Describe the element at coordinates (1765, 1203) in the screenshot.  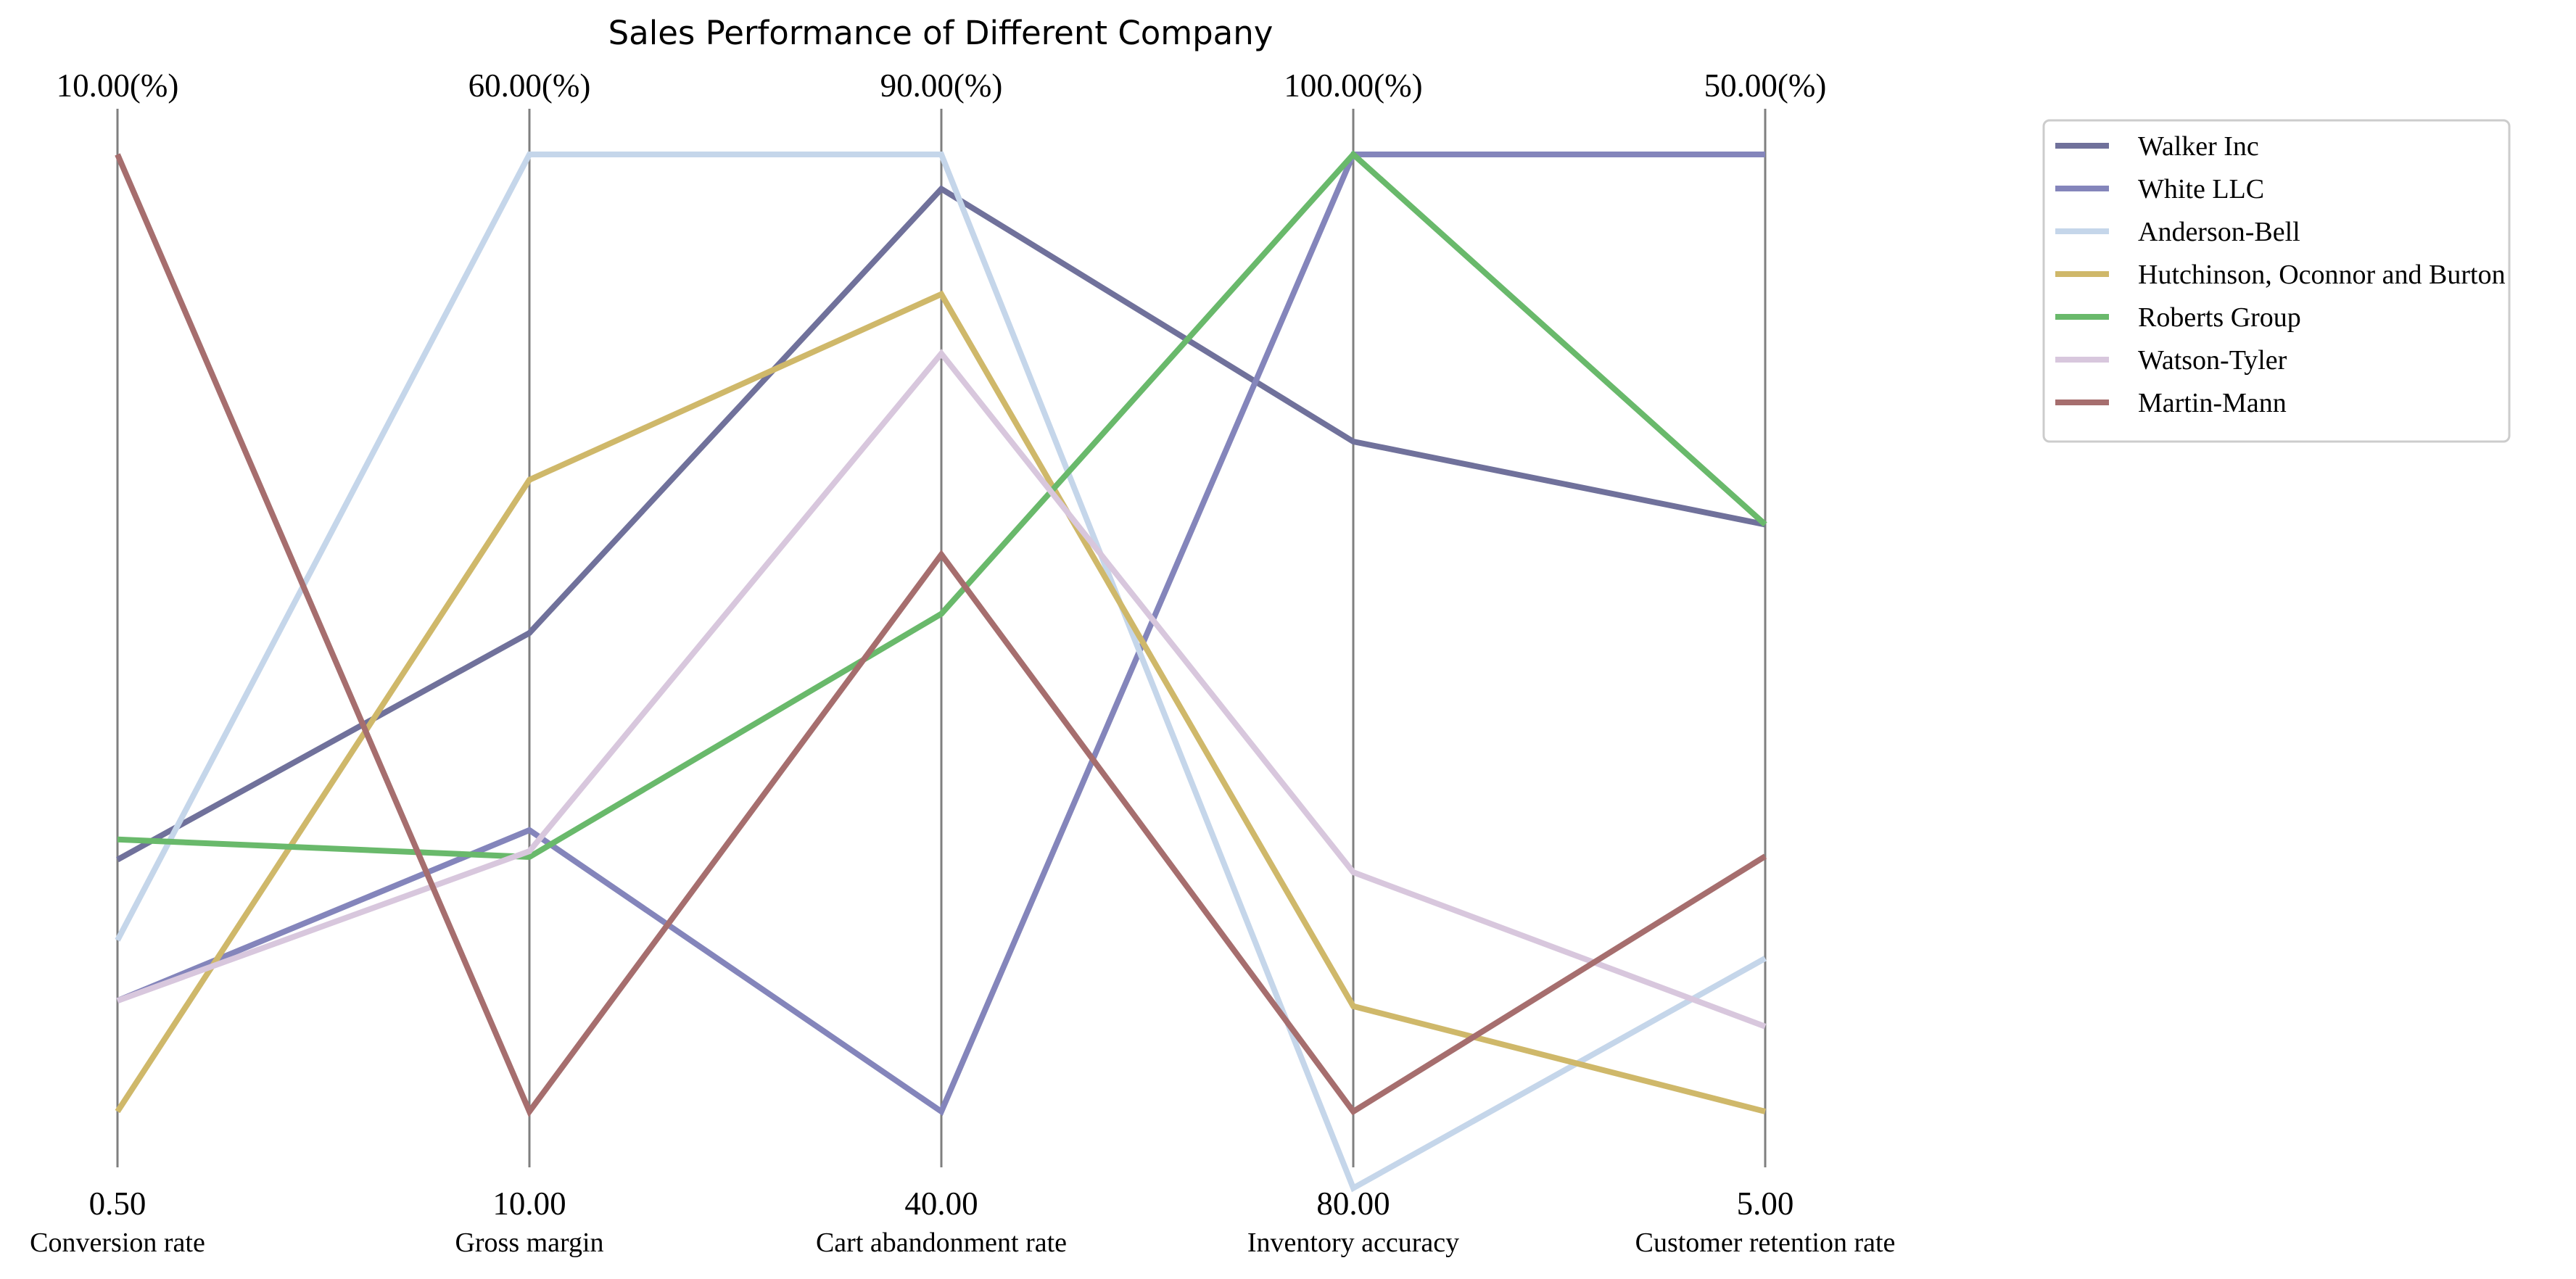
I see `axis-min-label: 5.00` at that location.